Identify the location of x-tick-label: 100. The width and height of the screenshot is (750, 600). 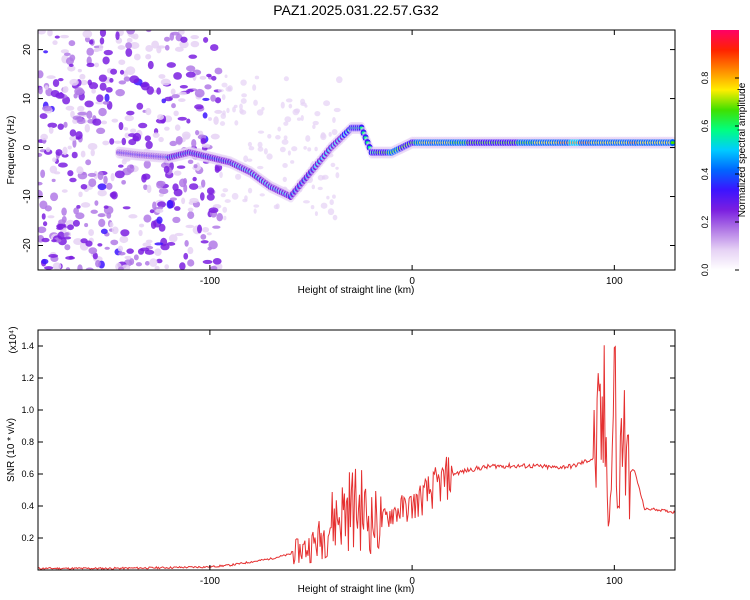
(614, 581).